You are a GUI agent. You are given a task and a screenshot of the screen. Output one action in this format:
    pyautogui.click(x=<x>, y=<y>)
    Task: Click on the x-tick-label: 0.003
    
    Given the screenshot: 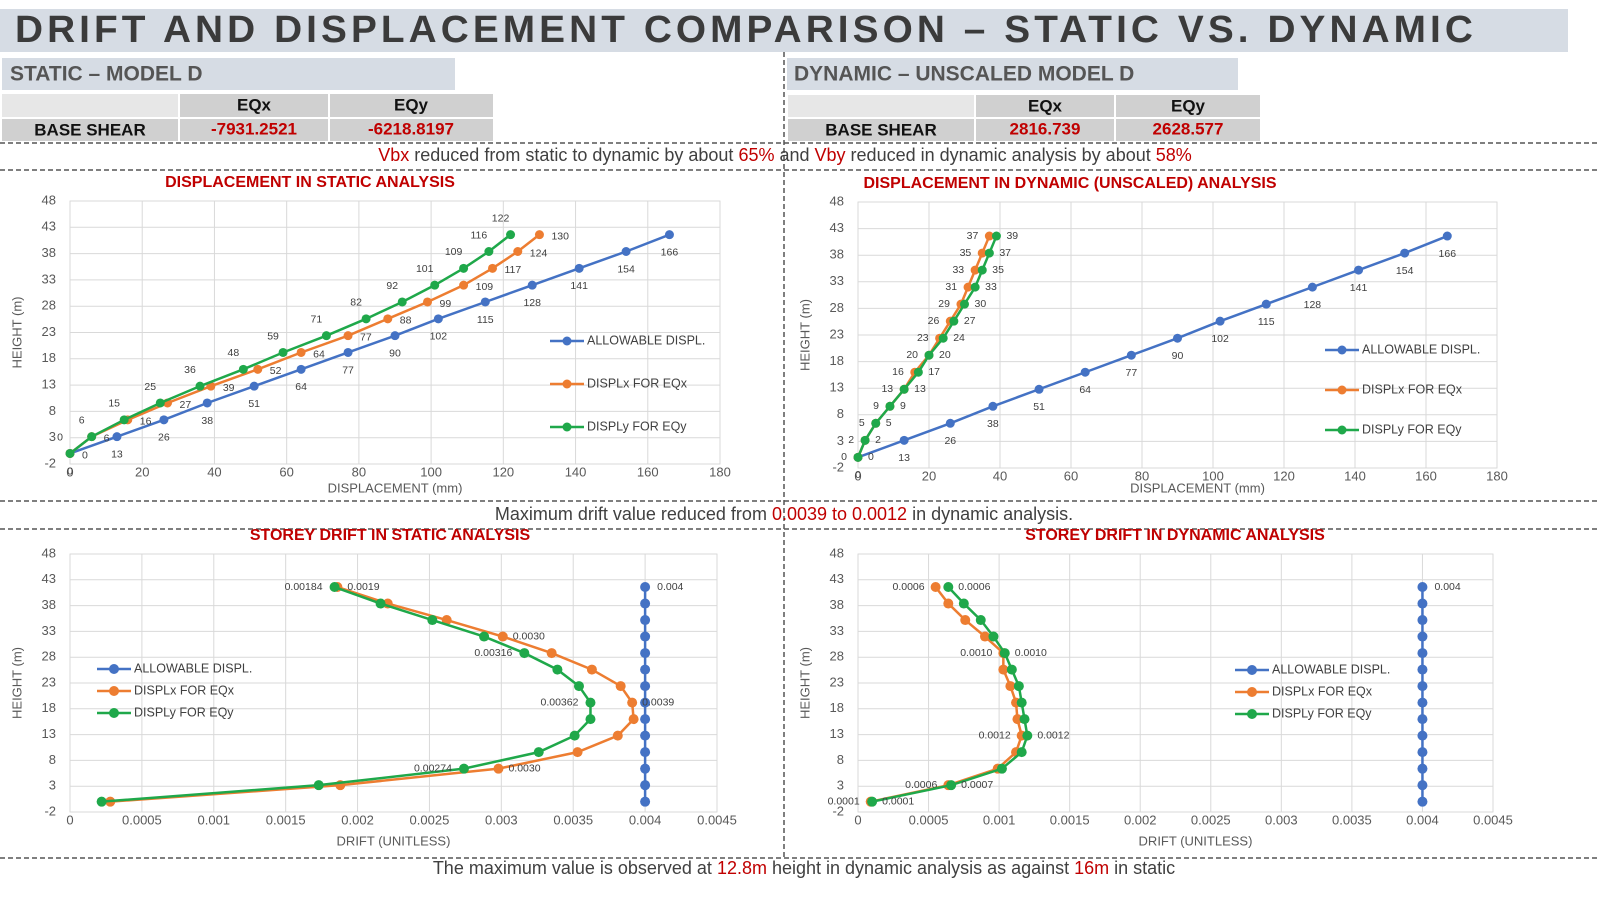 What is the action you would take?
    pyautogui.click(x=501, y=819)
    